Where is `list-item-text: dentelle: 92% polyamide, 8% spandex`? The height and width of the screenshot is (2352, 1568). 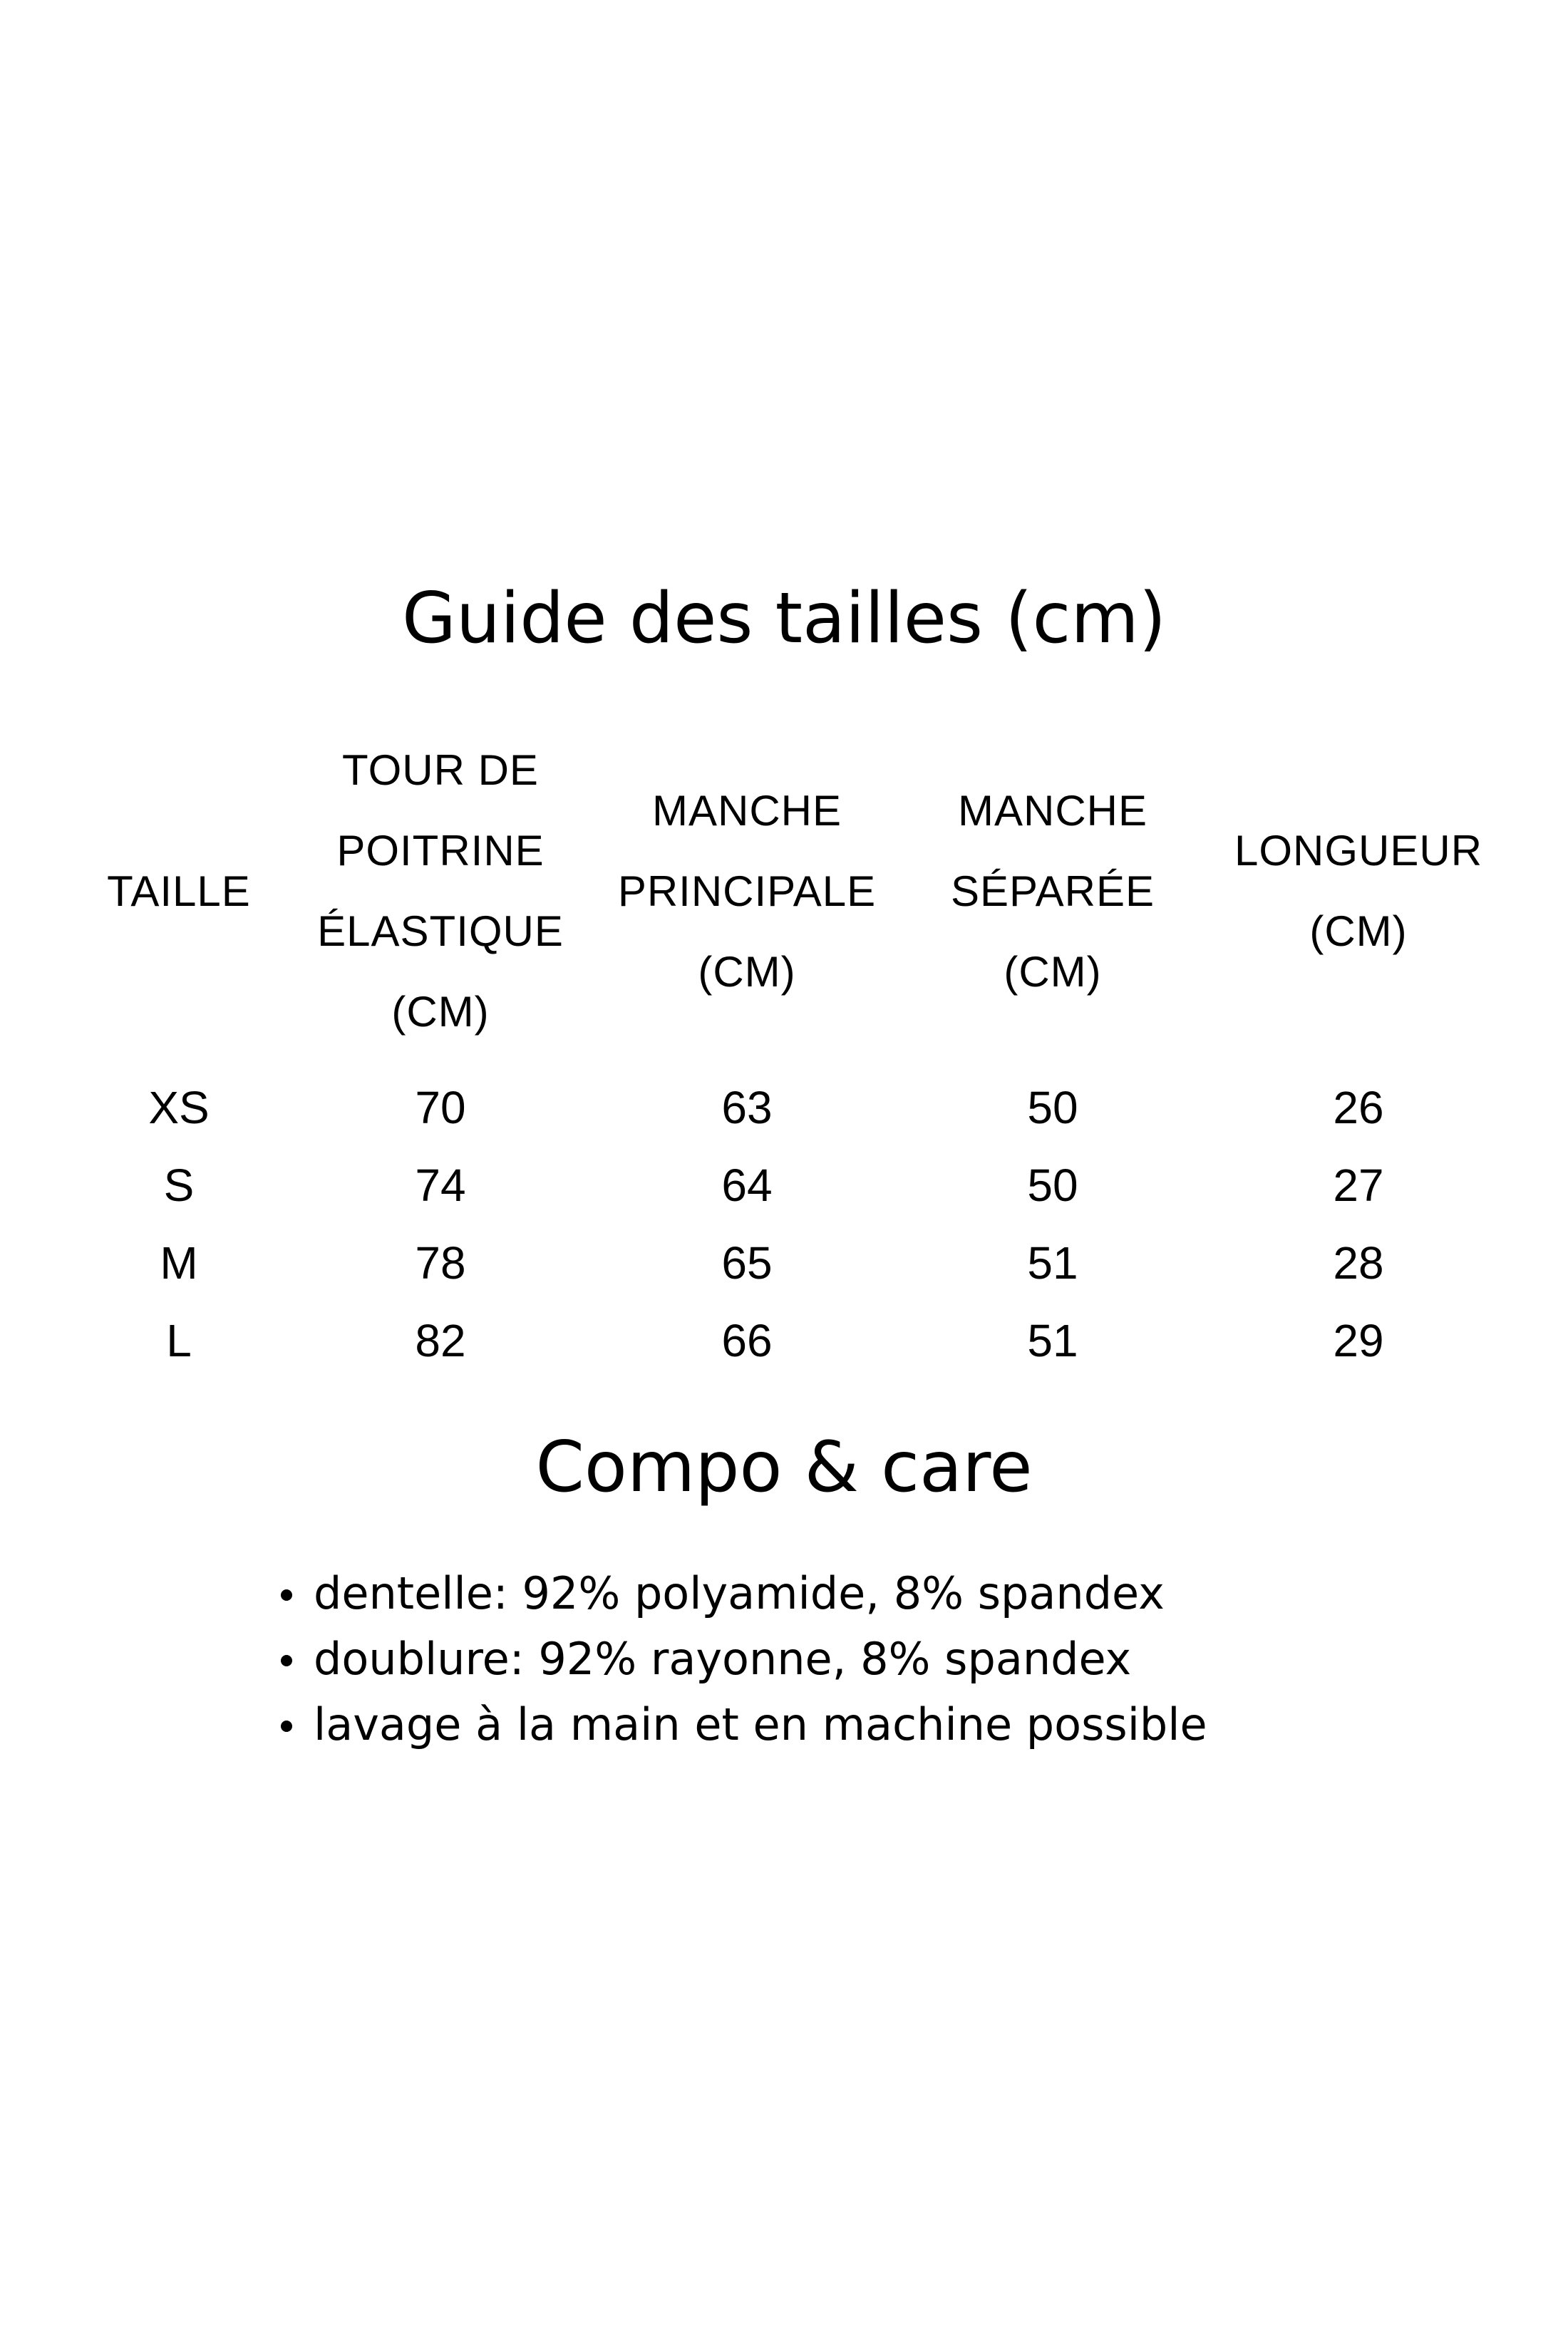 list-item-text: dentelle: 92% polyamide, 8% spandex is located at coordinates (739, 1593).